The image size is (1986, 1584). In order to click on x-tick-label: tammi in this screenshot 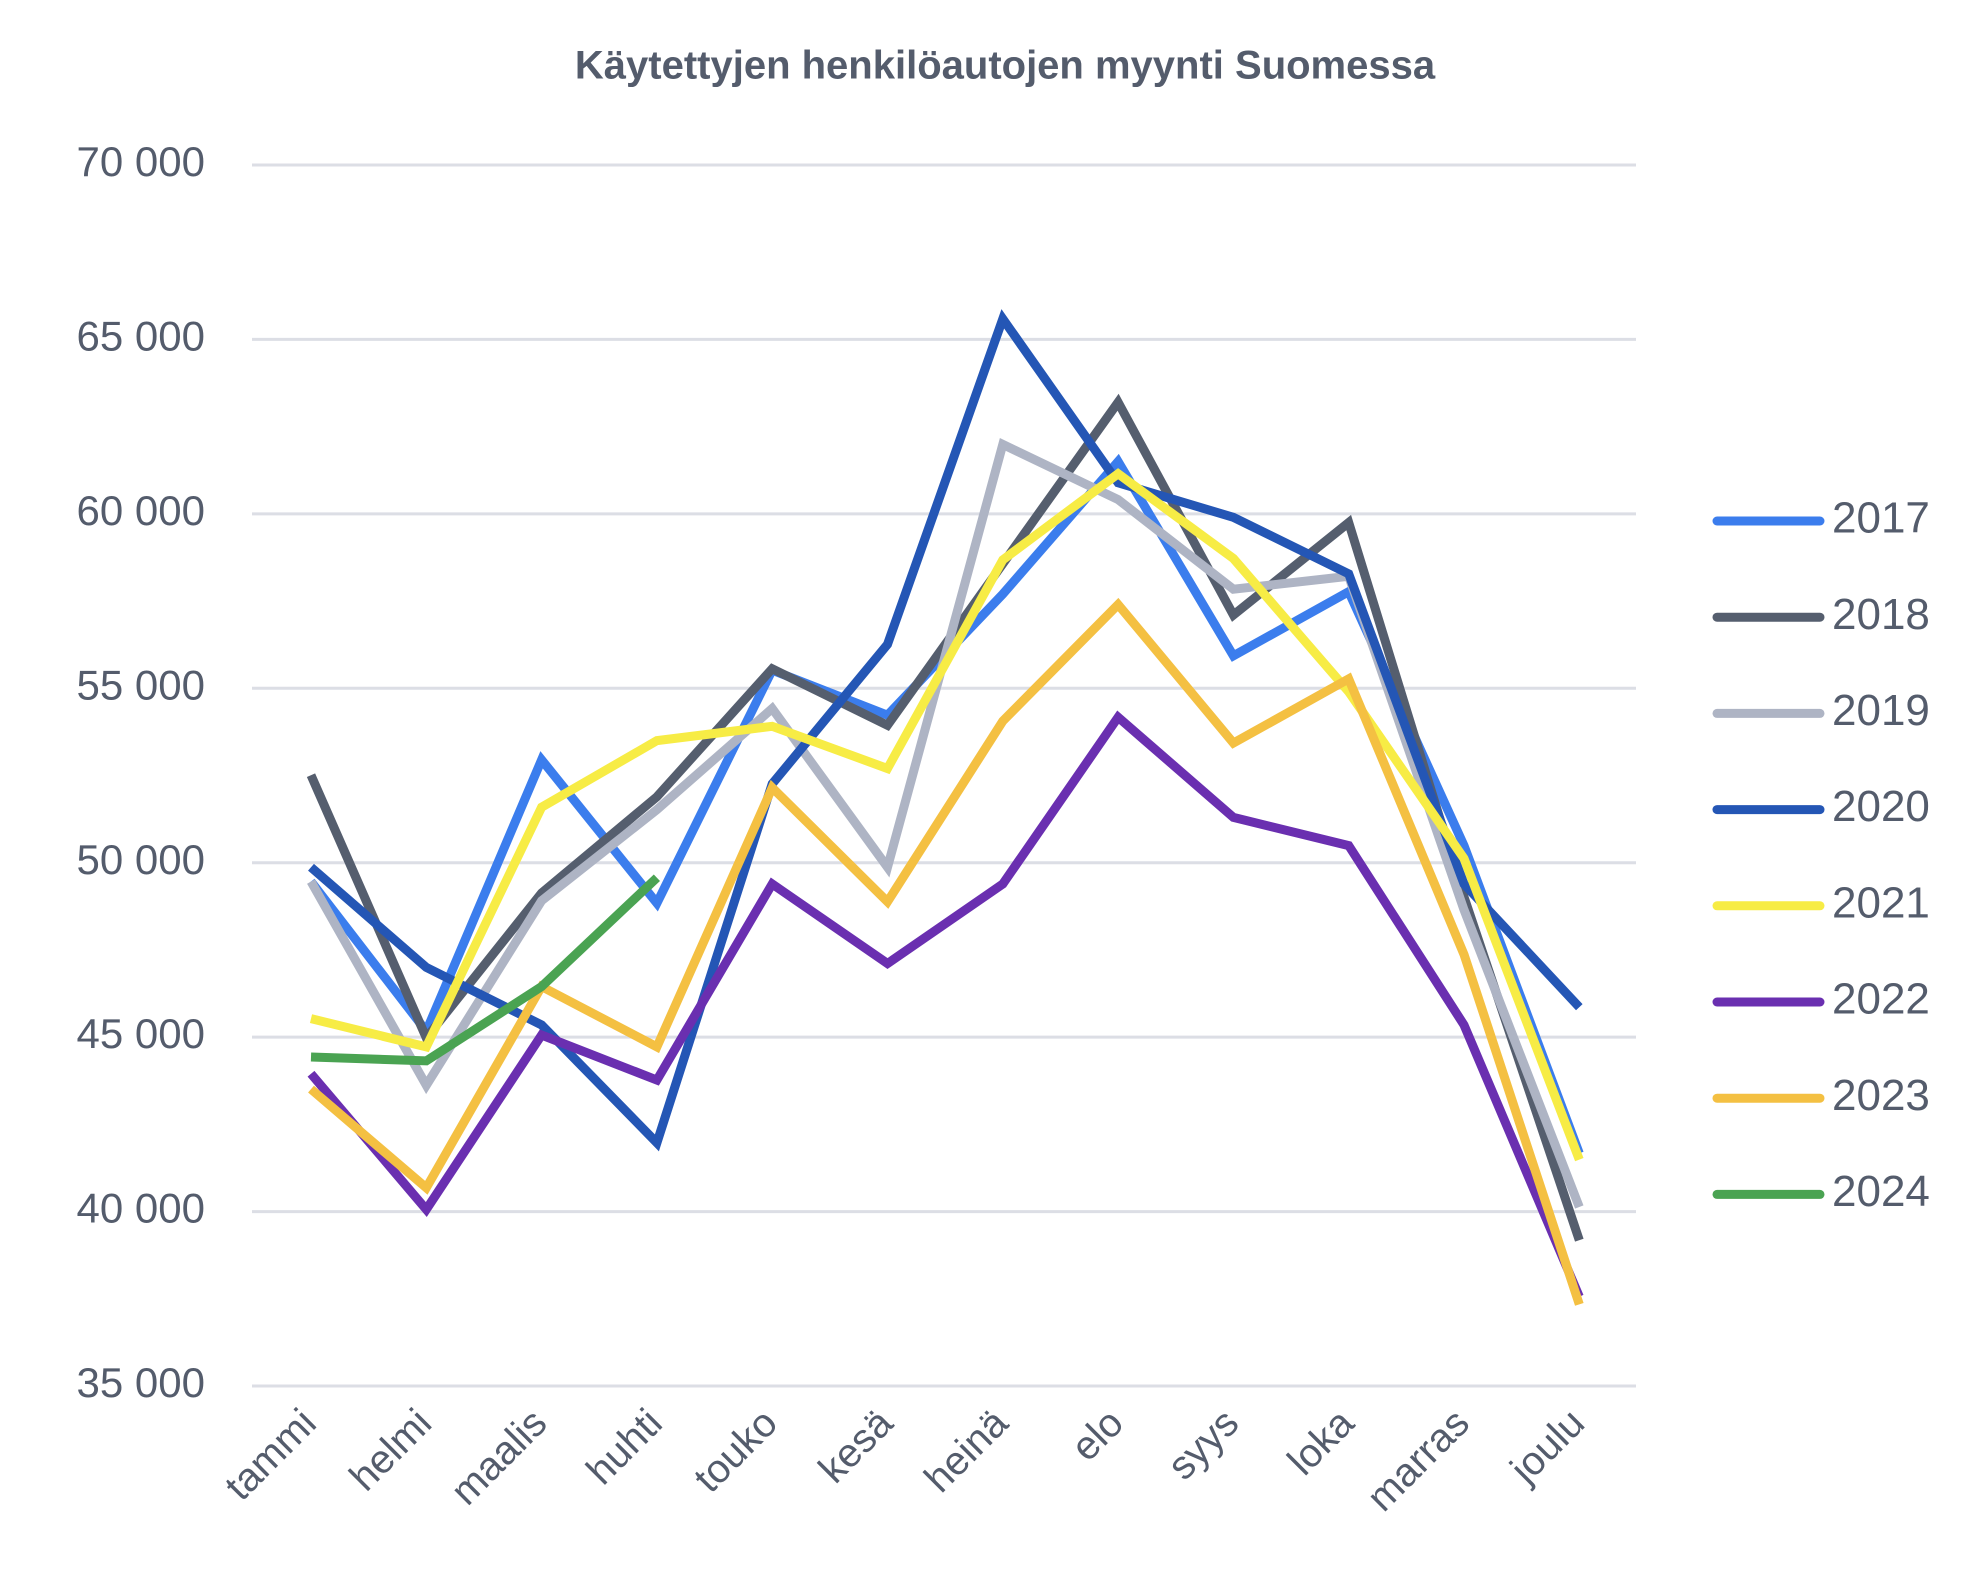, I will do `click(271, 1455)`.